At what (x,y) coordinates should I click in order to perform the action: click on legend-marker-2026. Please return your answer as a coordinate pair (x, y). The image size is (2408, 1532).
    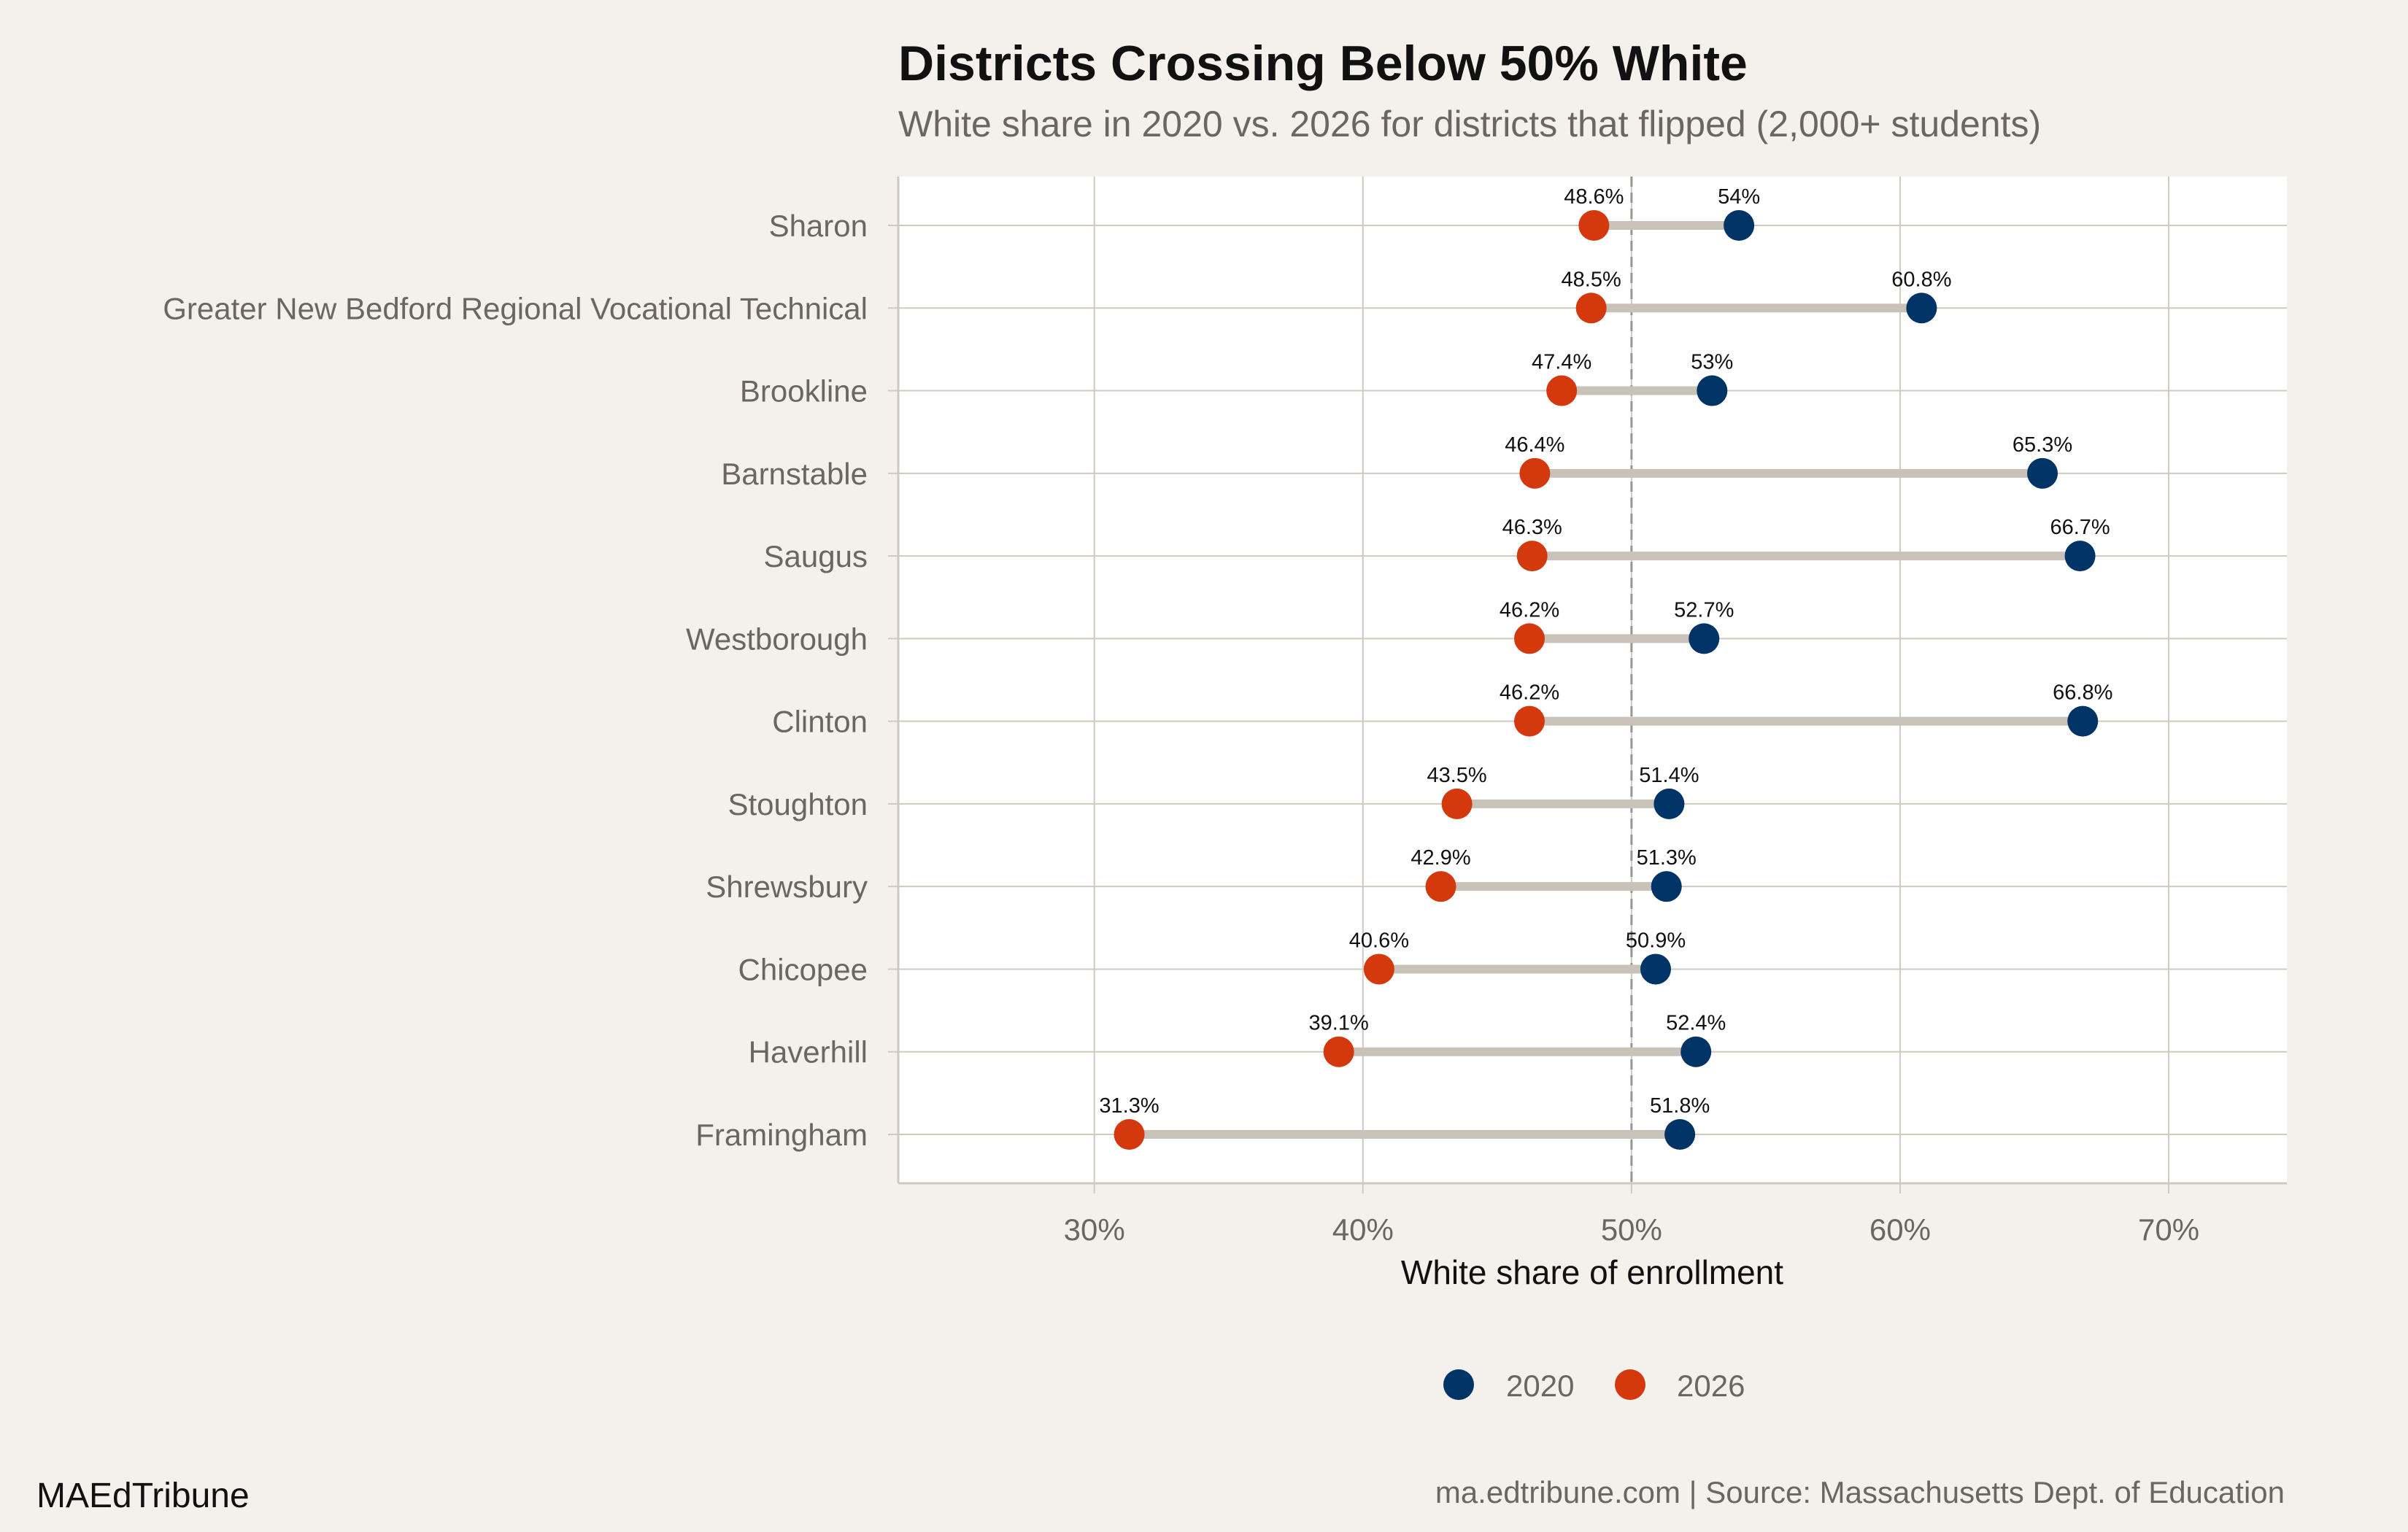
    Looking at the image, I should click on (1630, 1385).